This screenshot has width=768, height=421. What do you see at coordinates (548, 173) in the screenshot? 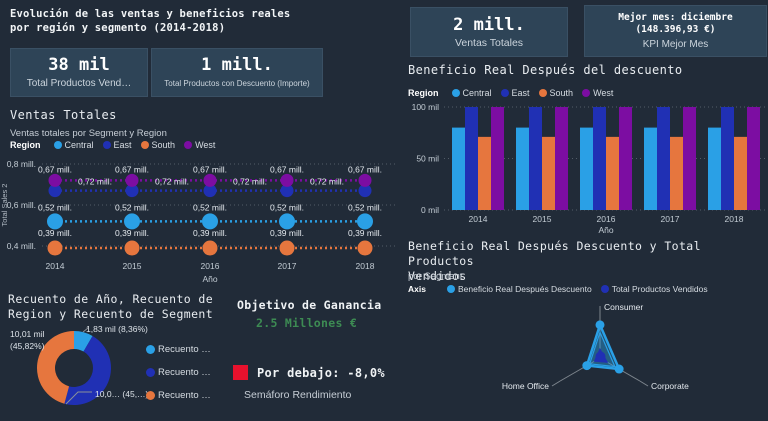
I see `bar-South-2015` at bounding box center [548, 173].